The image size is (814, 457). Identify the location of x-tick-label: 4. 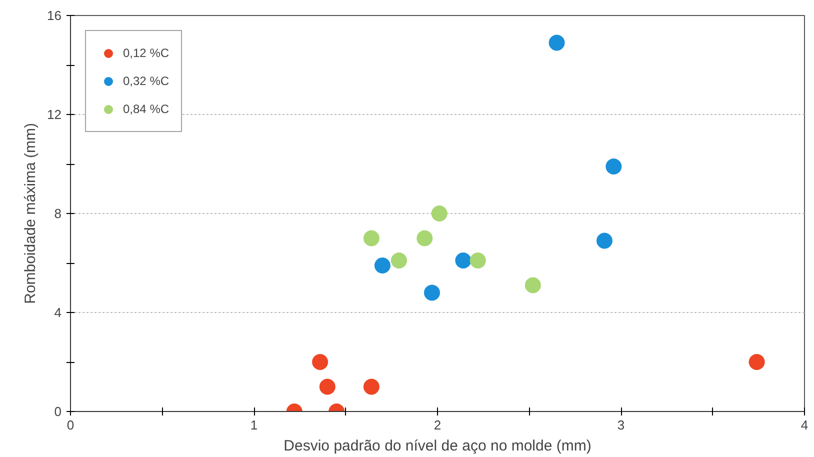
(804, 425).